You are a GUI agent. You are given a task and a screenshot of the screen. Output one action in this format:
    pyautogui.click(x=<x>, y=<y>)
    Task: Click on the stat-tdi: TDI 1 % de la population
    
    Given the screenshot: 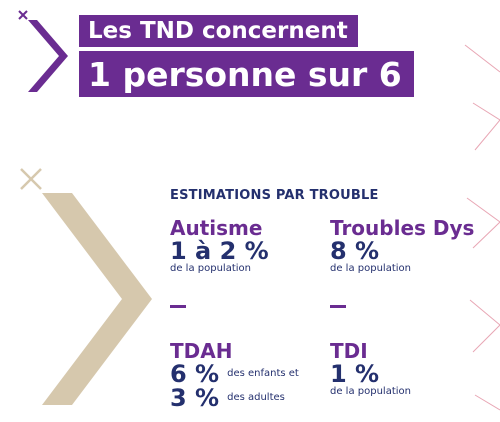 What is the action you would take?
    pyautogui.click(x=370, y=369)
    